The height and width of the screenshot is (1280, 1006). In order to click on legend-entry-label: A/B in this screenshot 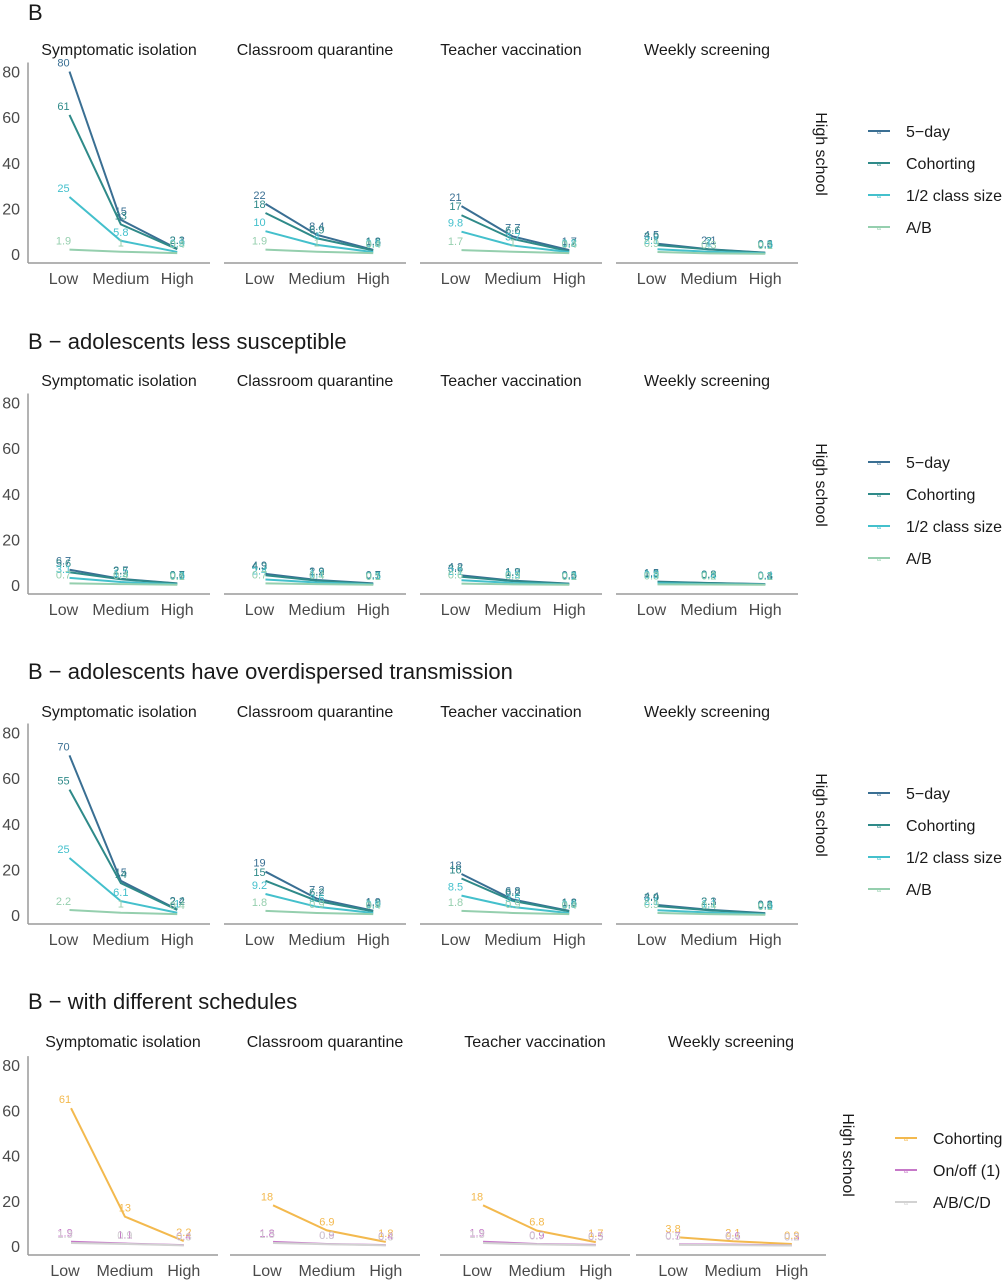, I will do `click(919, 559)`.